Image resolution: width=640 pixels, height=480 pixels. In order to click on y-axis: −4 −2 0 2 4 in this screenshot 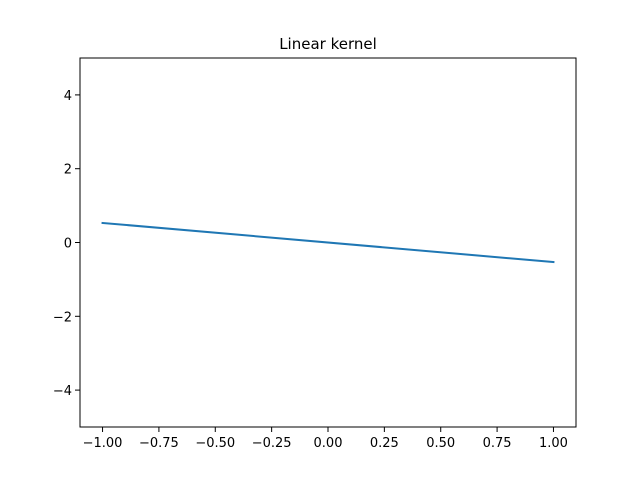, I will do `click(66, 244)`.